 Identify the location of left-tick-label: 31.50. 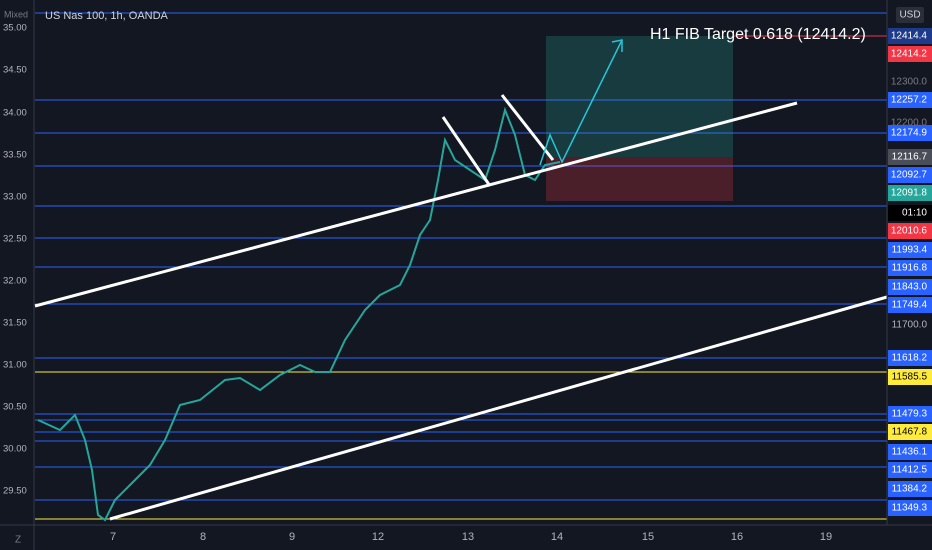
(15, 323).